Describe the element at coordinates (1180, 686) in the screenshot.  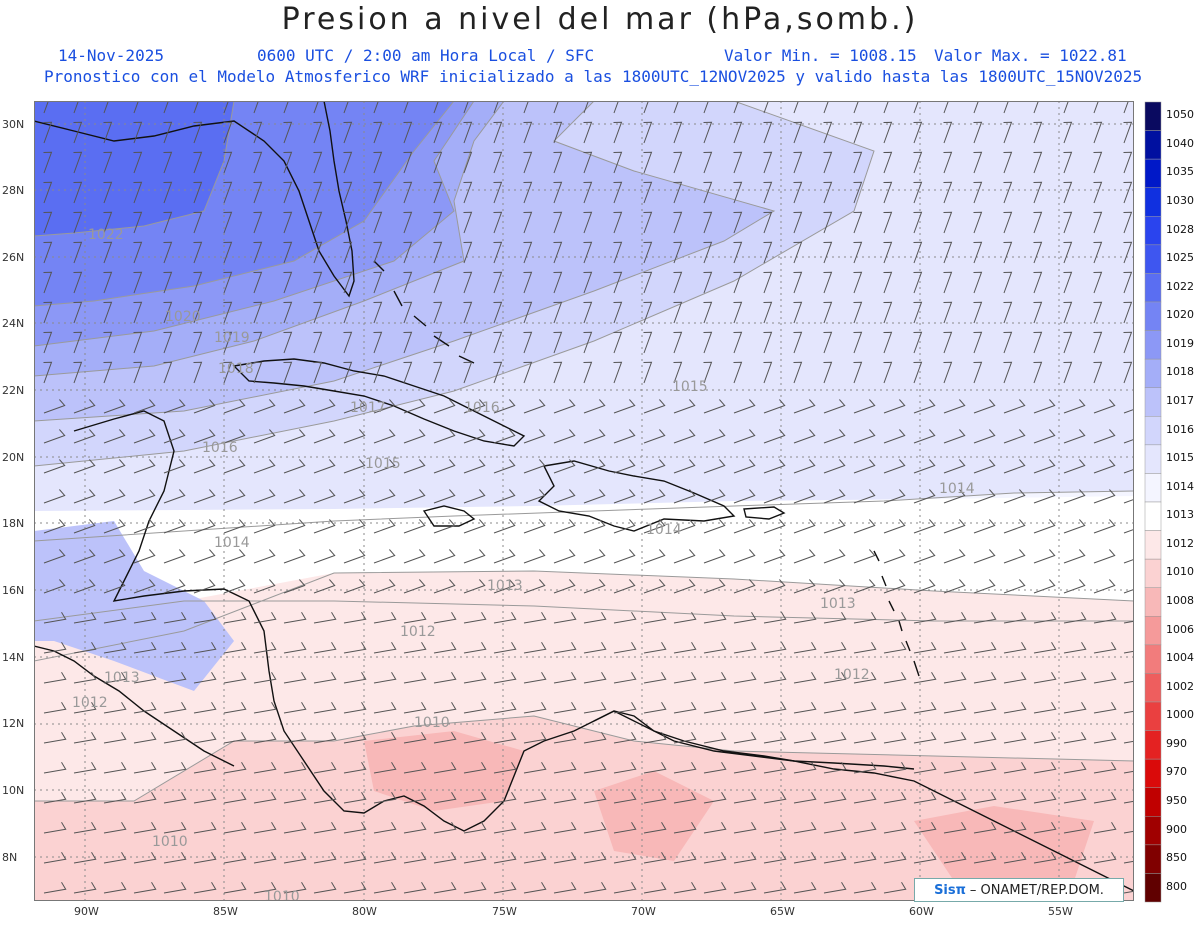
I see `colorbar-label: 1002` at that location.